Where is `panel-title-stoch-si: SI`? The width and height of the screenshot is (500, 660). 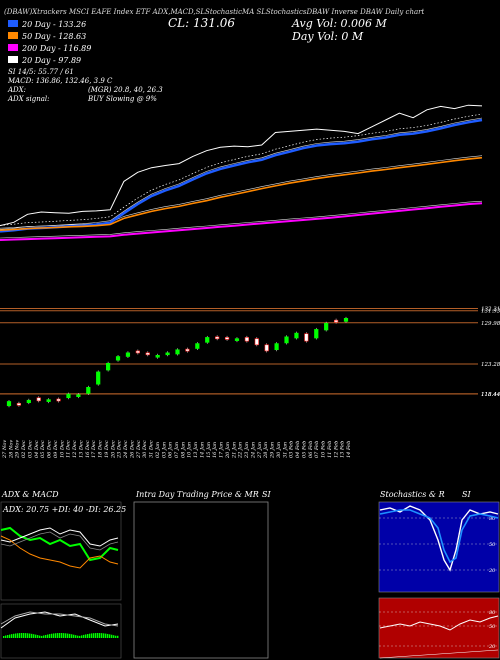 panel-title-stoch-si: SI is located at coordinates (466, 494).